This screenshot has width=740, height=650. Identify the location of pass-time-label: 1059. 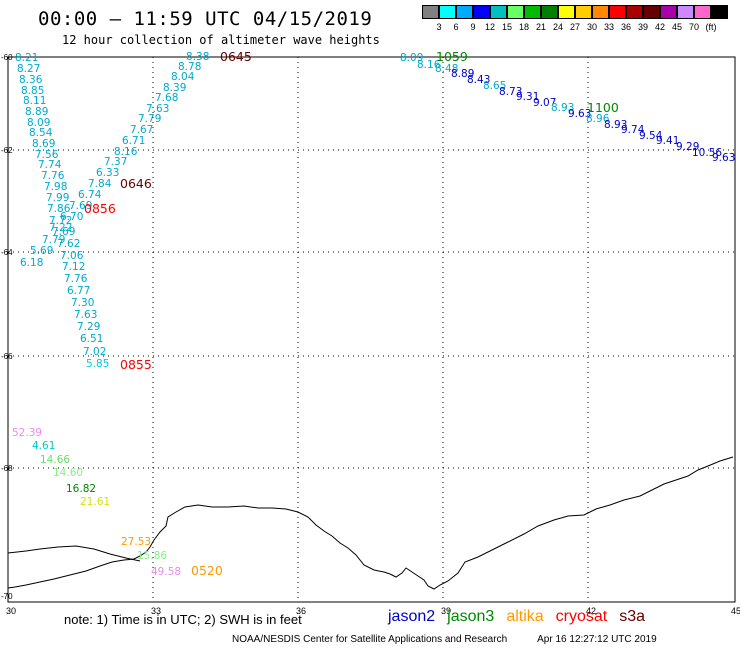
(452, 56).